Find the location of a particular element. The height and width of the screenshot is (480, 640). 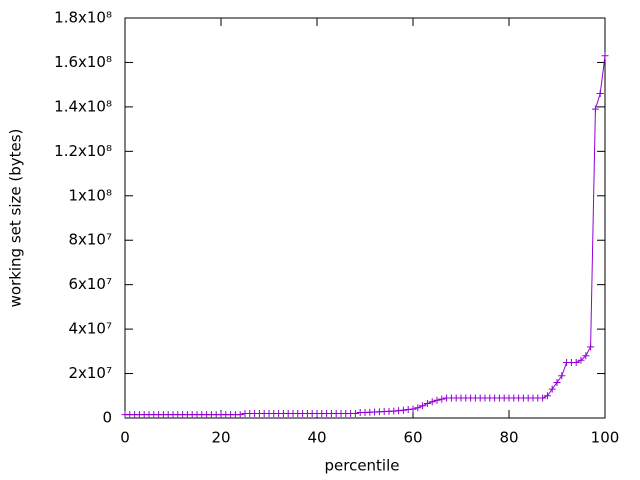

y-tick-label: 1.8x10⁸ is located at coordinates (83, 18).